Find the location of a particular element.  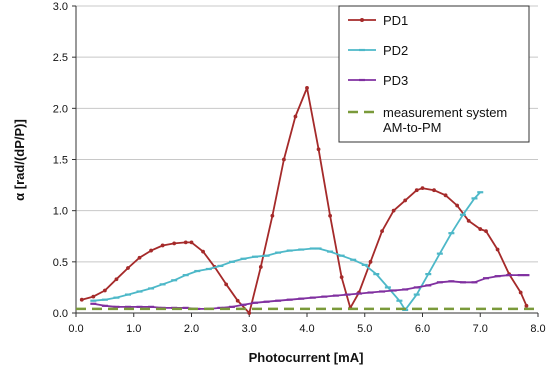

legend-label-pd2: PD2 is located at coordinates (395, 50).